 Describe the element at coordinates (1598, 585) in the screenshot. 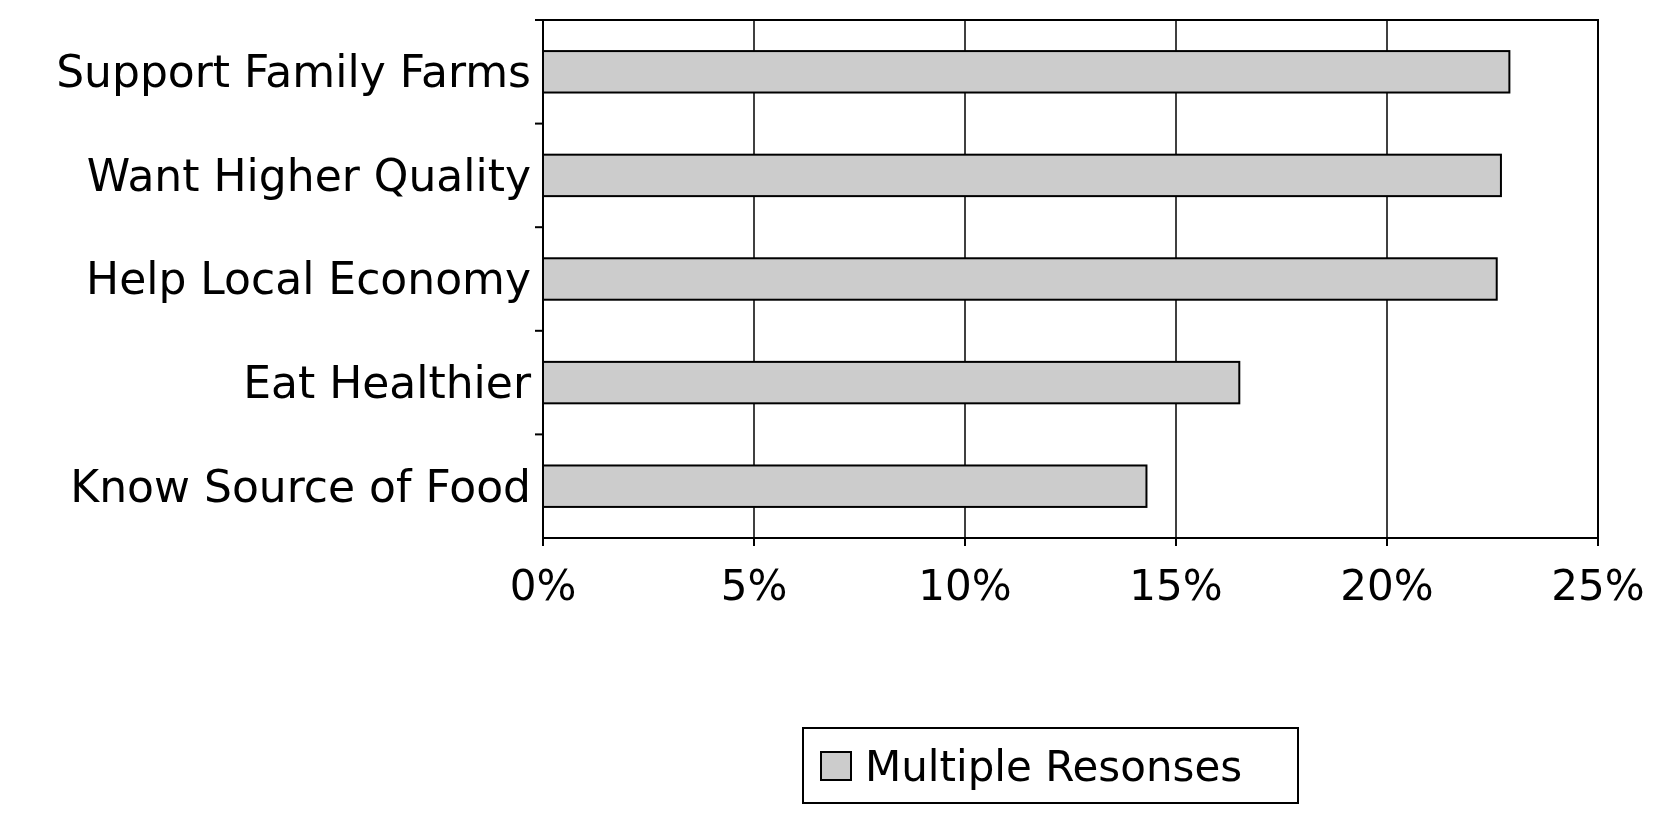

I see `x-tick-label: 25%` at that location.